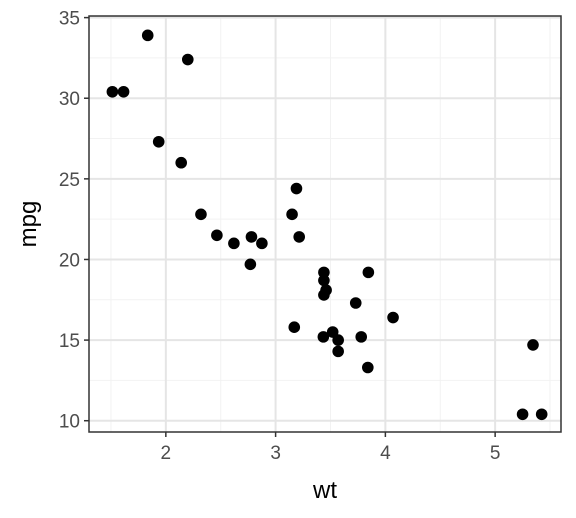 This screenshot has width=576, height=518. I want to click on y-tick-label: 10, so click(69, 422).